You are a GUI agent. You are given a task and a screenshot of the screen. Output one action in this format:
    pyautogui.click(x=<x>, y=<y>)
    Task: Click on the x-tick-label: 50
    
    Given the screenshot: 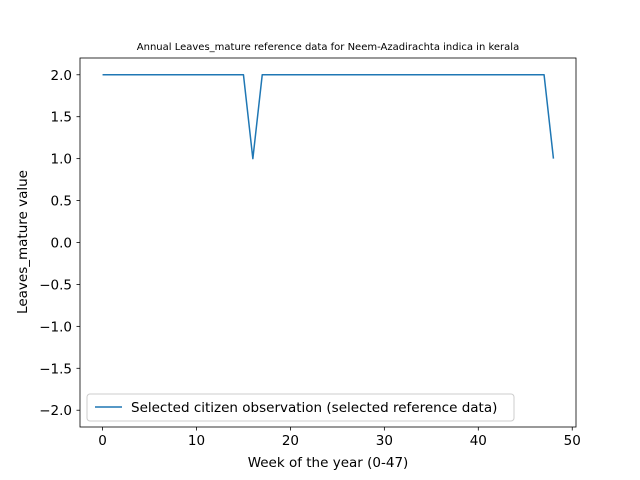 What is the action you would take?
    pyautogui.click(x=572, y=441)
    